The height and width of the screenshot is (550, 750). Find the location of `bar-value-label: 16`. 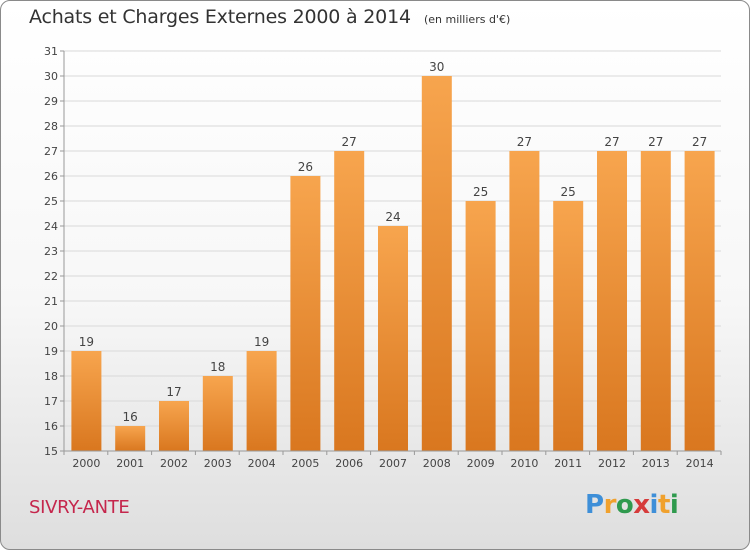

bar-value-label: 16 is located at coordinates (130, 417).